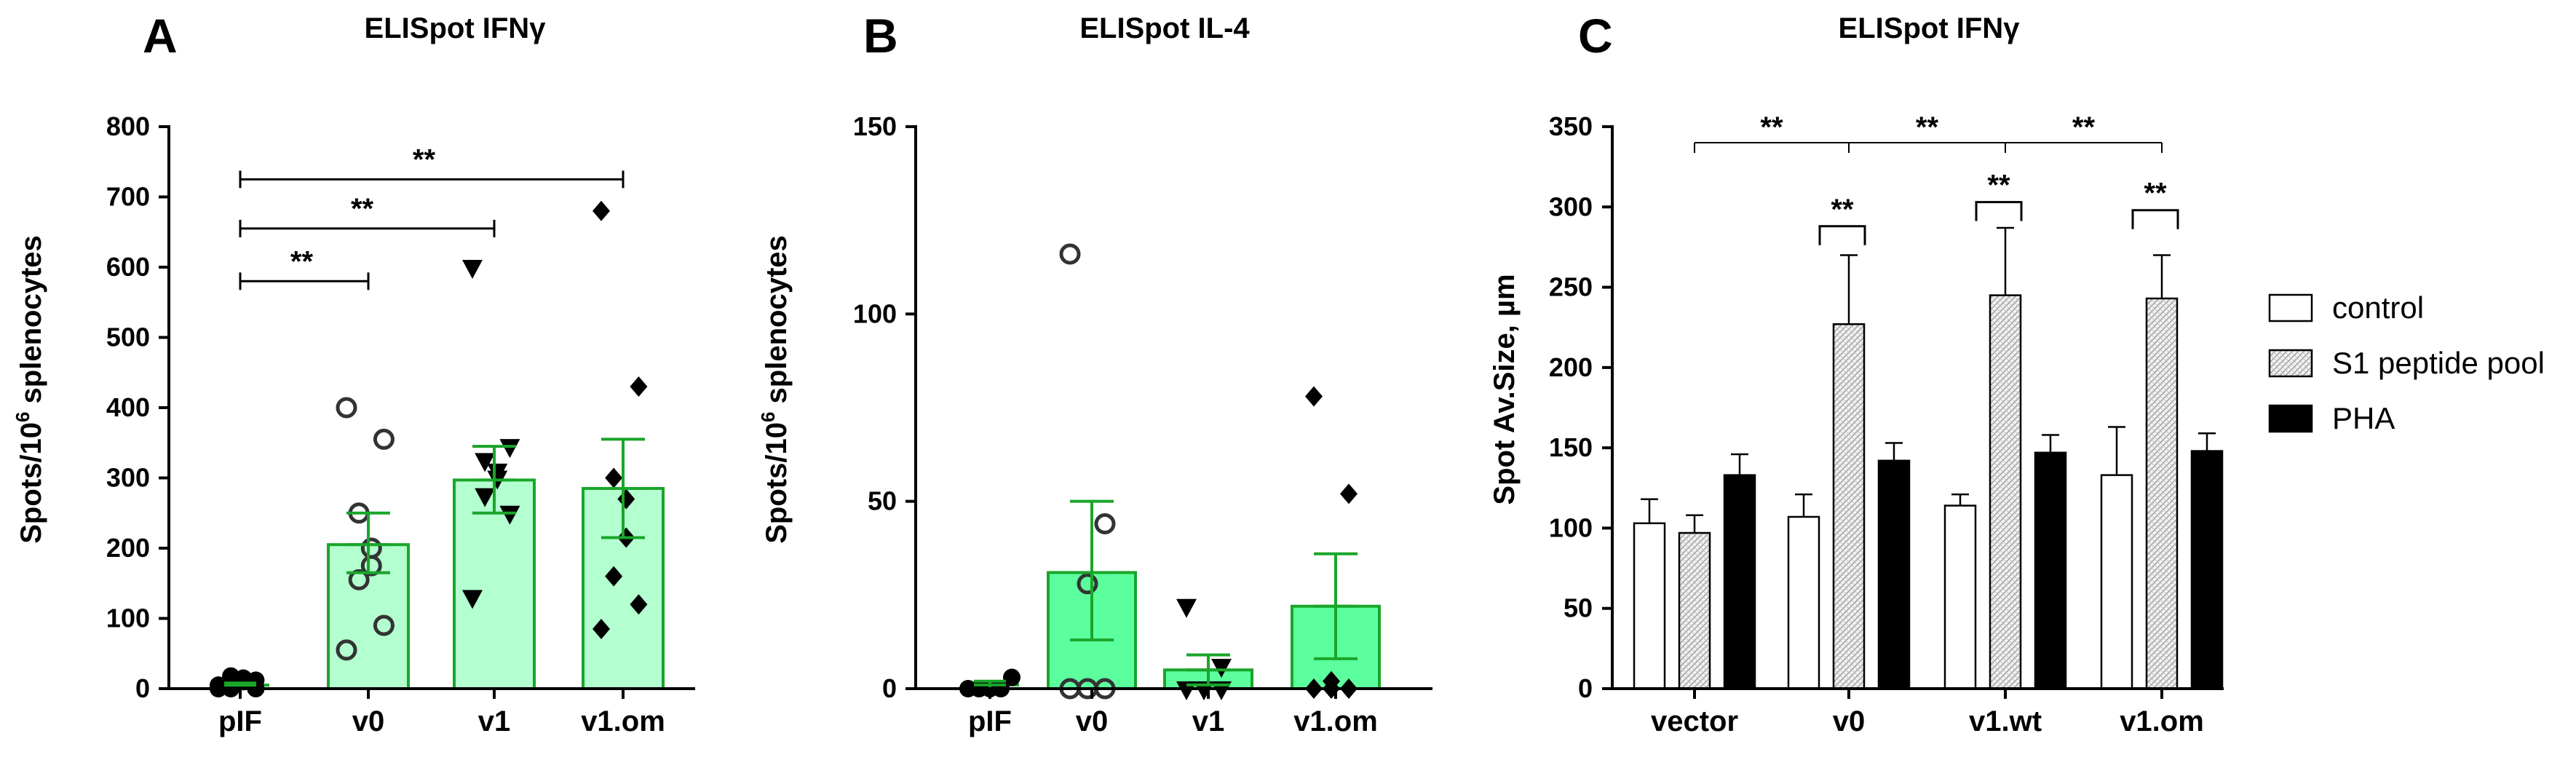  What do you see at coordinates (1174, 712) in the screenshot?
I see `panel-b-x-axis: pIF v0 v1 v1.om` at bounding box center [1174, 712].